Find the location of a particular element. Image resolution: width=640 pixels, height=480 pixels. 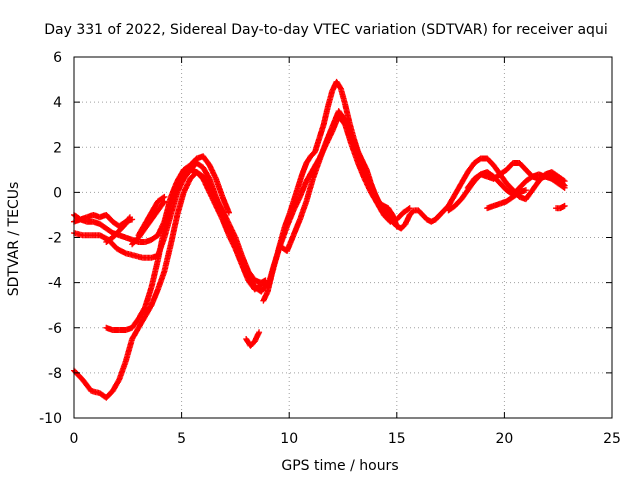

x-tick-label: 10 is located at coordinates (289, 439).